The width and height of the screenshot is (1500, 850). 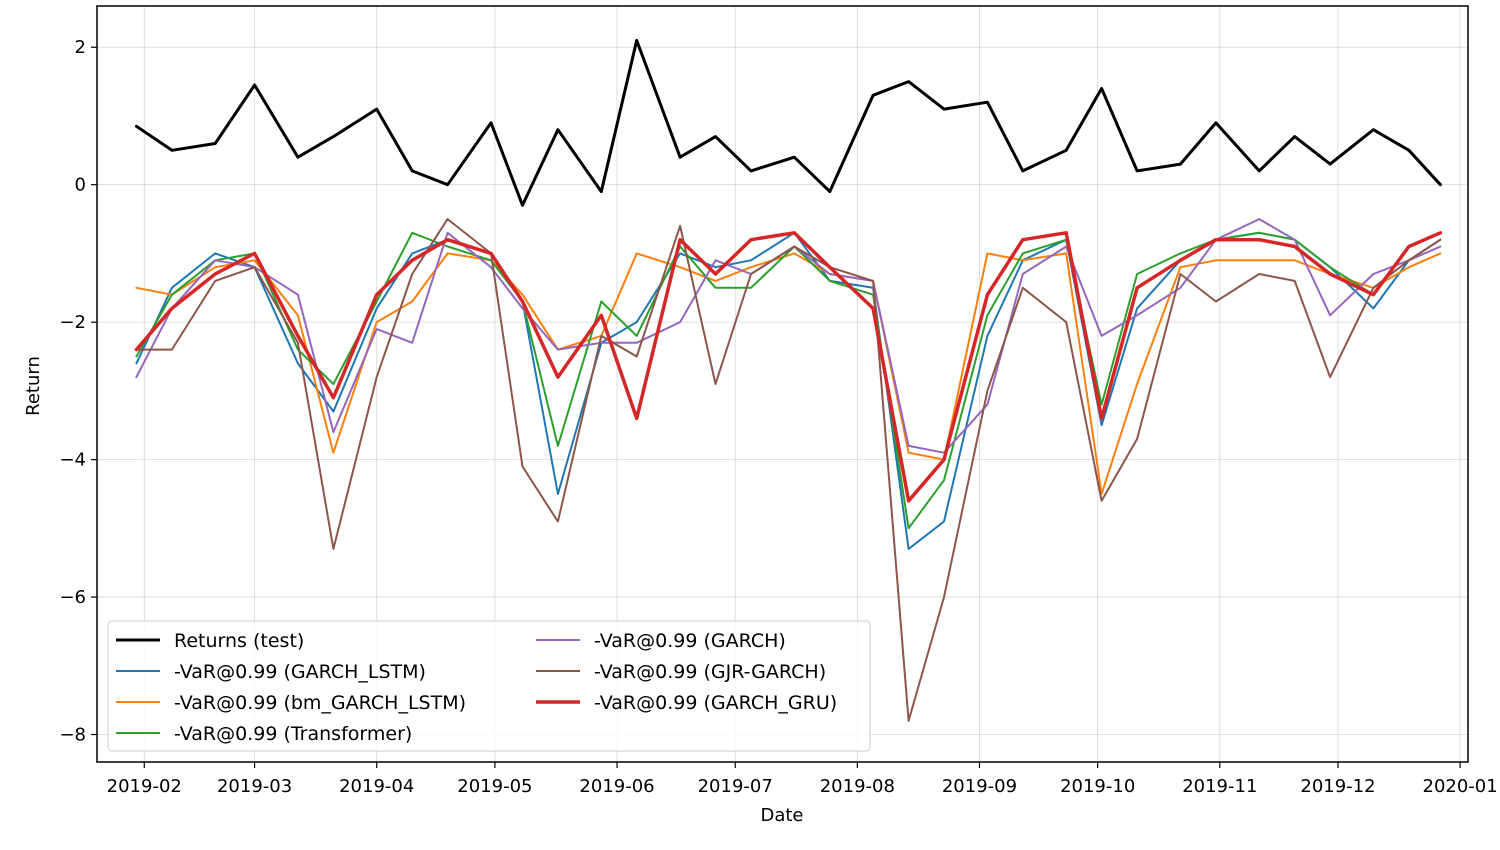 I want to click on y-tick-label: 2, so click(x=80, y=47).